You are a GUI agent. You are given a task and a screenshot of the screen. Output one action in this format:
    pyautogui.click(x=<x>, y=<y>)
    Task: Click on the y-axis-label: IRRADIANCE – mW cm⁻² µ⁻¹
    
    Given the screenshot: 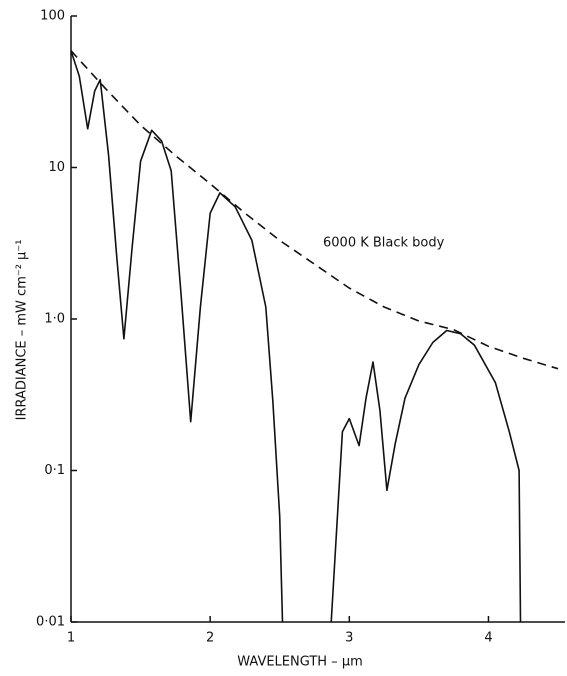 What is the action you would take?
    pyautogui.click(x=22, y=330)
    